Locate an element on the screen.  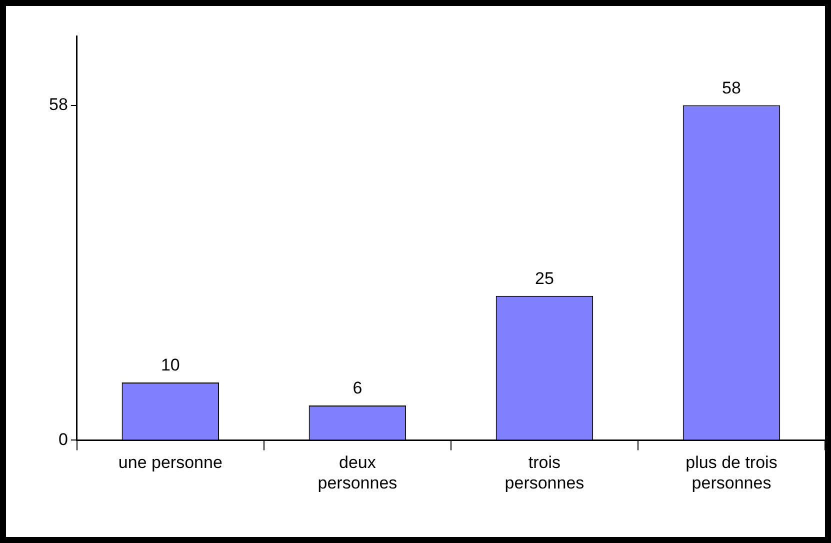
x-tick-label: plus de trois personnes is located at coordinates (732, 472).